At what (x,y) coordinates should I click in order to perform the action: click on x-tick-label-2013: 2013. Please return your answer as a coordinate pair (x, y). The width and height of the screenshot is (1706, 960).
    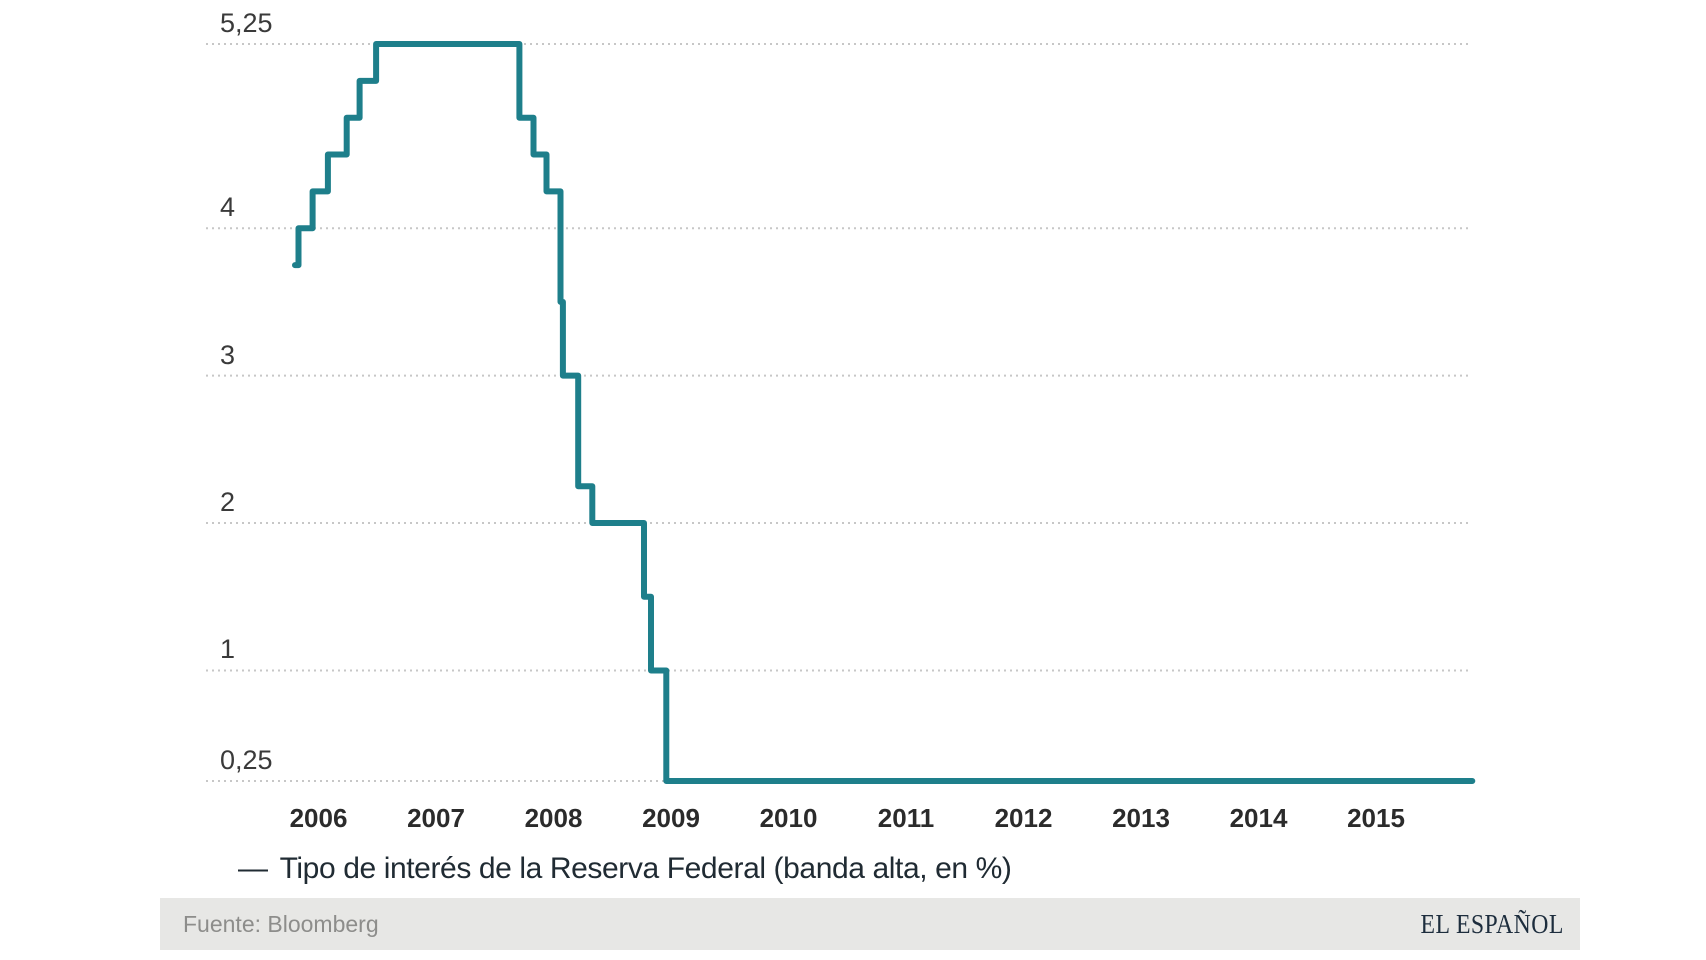
    Looking at the image, I should click on (1141, 818).